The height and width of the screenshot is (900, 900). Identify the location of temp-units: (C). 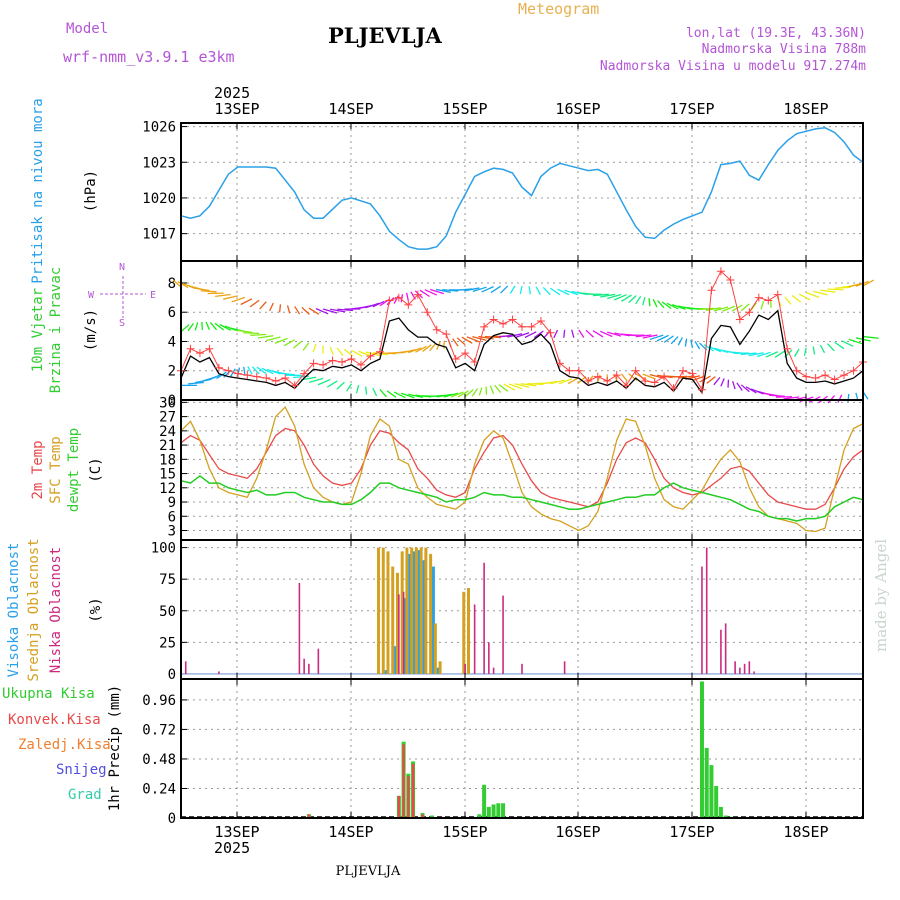
(96, 469).